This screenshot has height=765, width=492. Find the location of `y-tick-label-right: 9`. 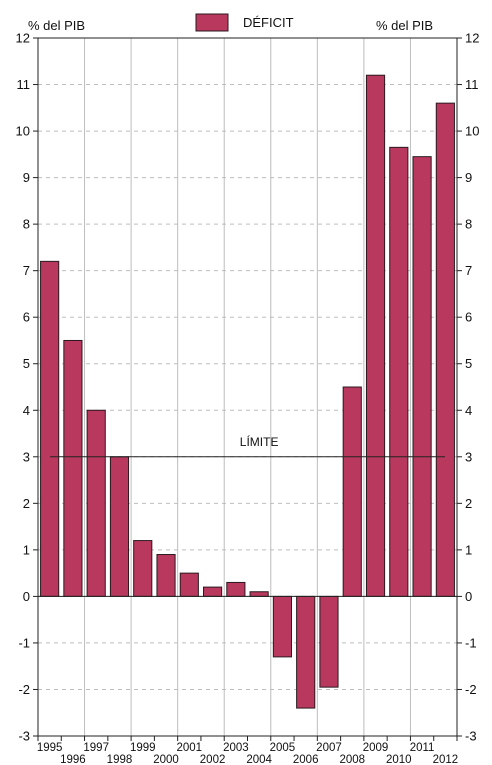

y-tick-label-right: 9 is located at coordinates (468, 177).